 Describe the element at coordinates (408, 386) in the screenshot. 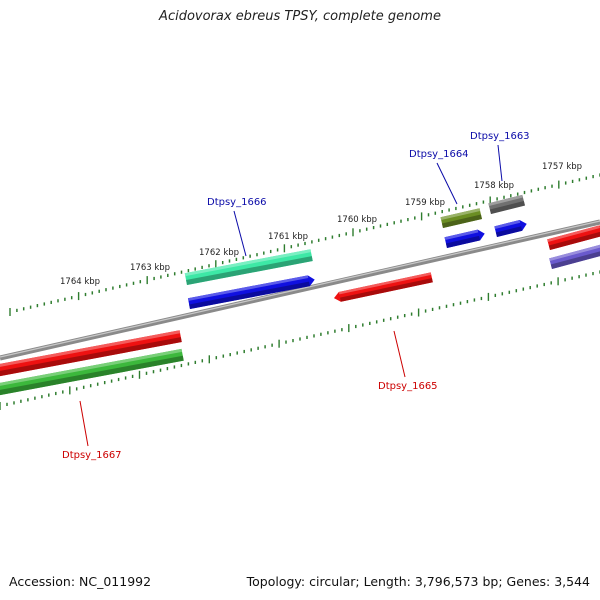

I see `gene-label-dtpsy-1665: Dtpsy_1665` at that location.